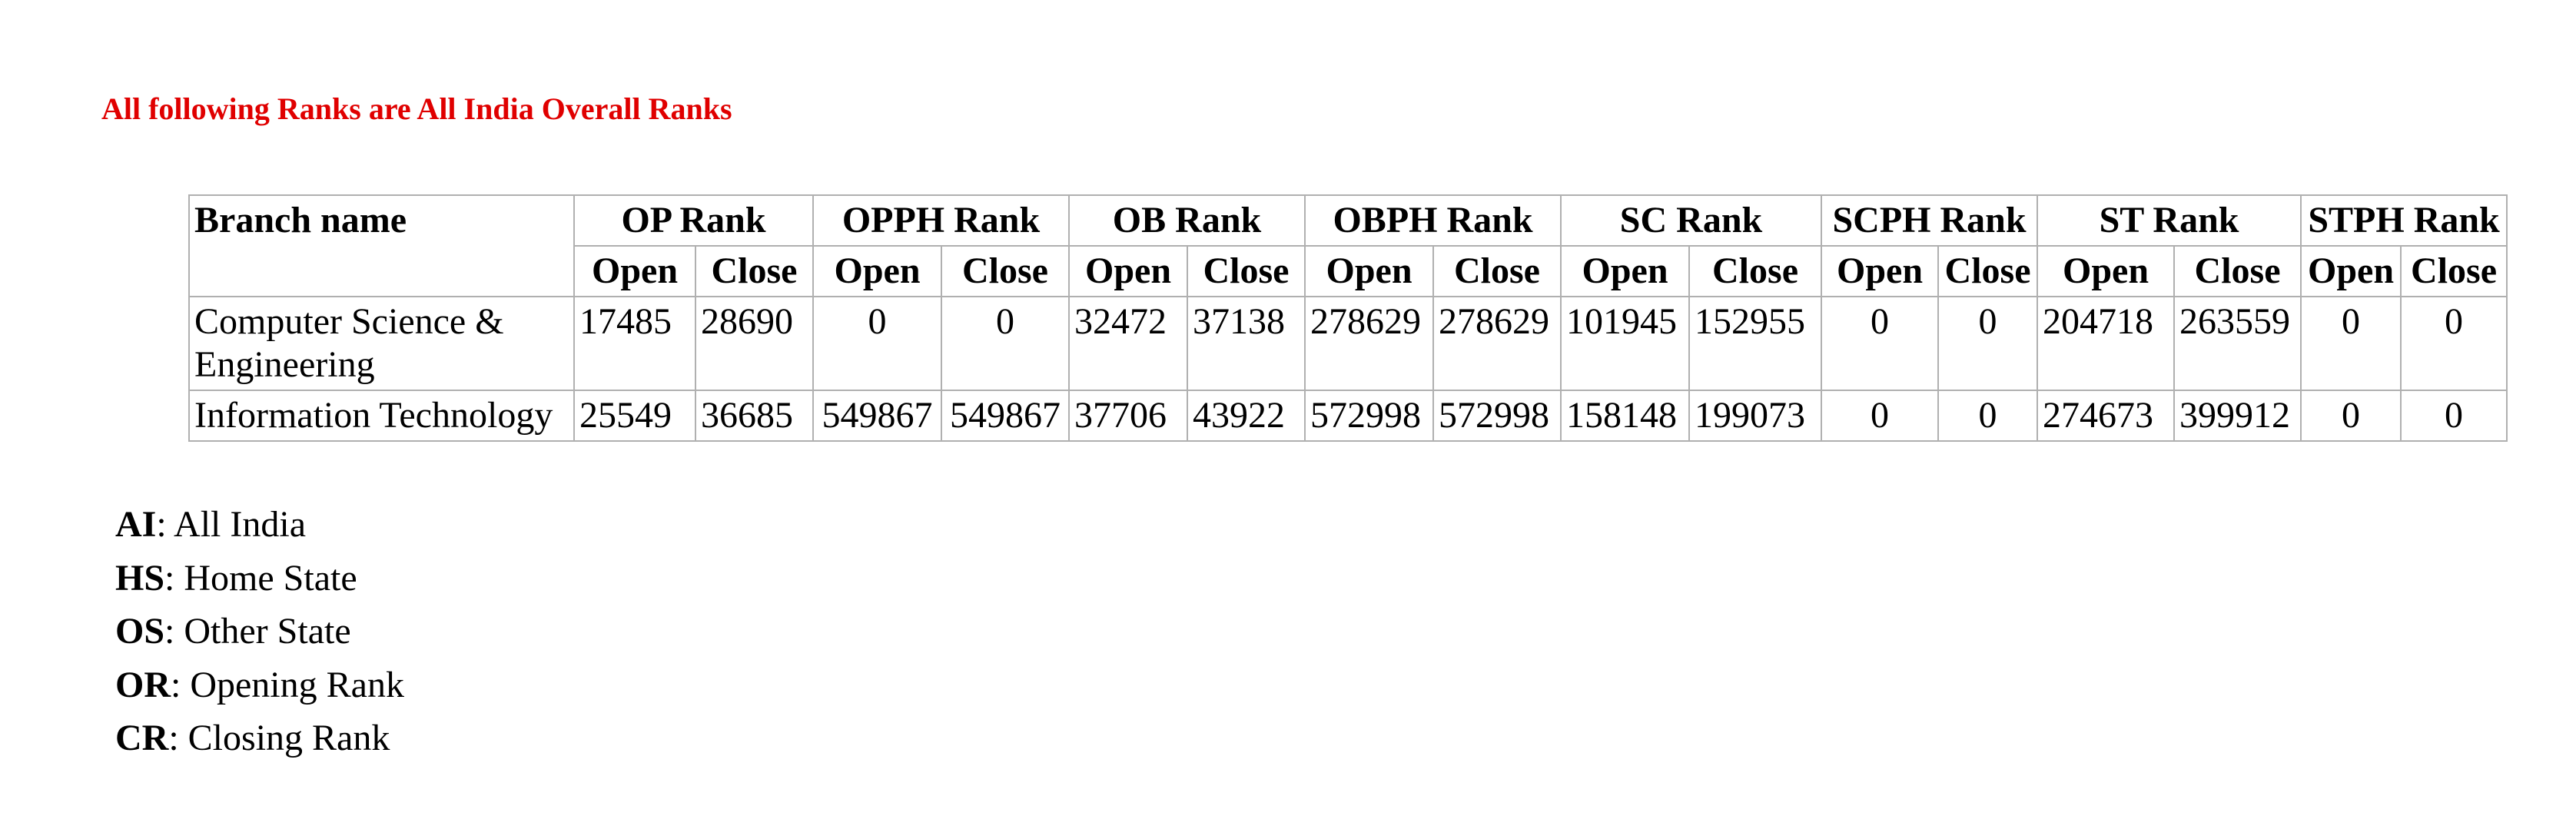 This screenshot has height=839, width=2576. I want to click on group-header-ob: OB Rank, so click(1187, 221).